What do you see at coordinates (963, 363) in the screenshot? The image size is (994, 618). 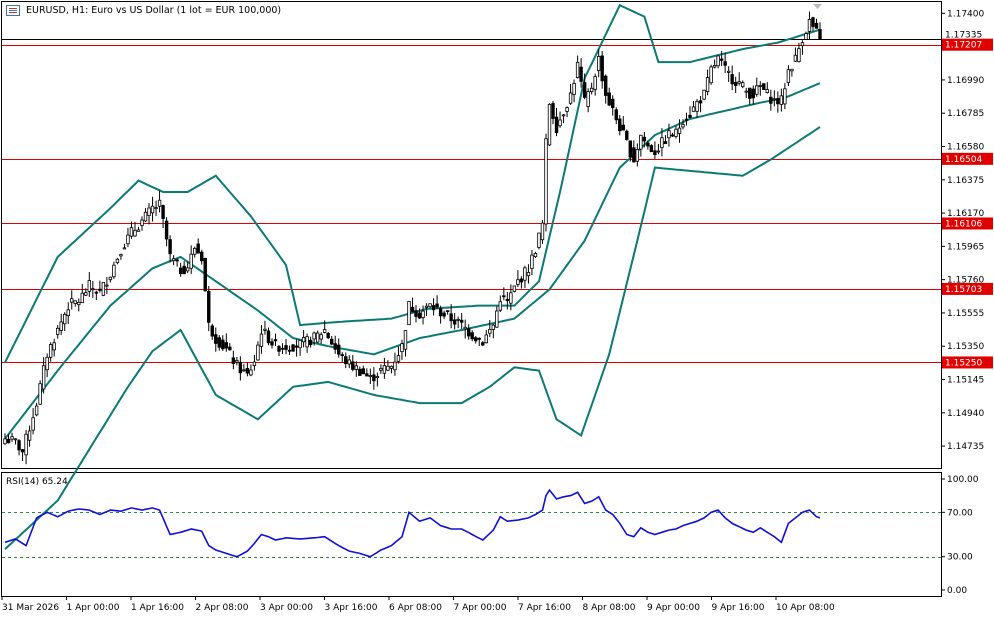 I see `level-price-label: 1.15250` at bounding box center [963, 363].